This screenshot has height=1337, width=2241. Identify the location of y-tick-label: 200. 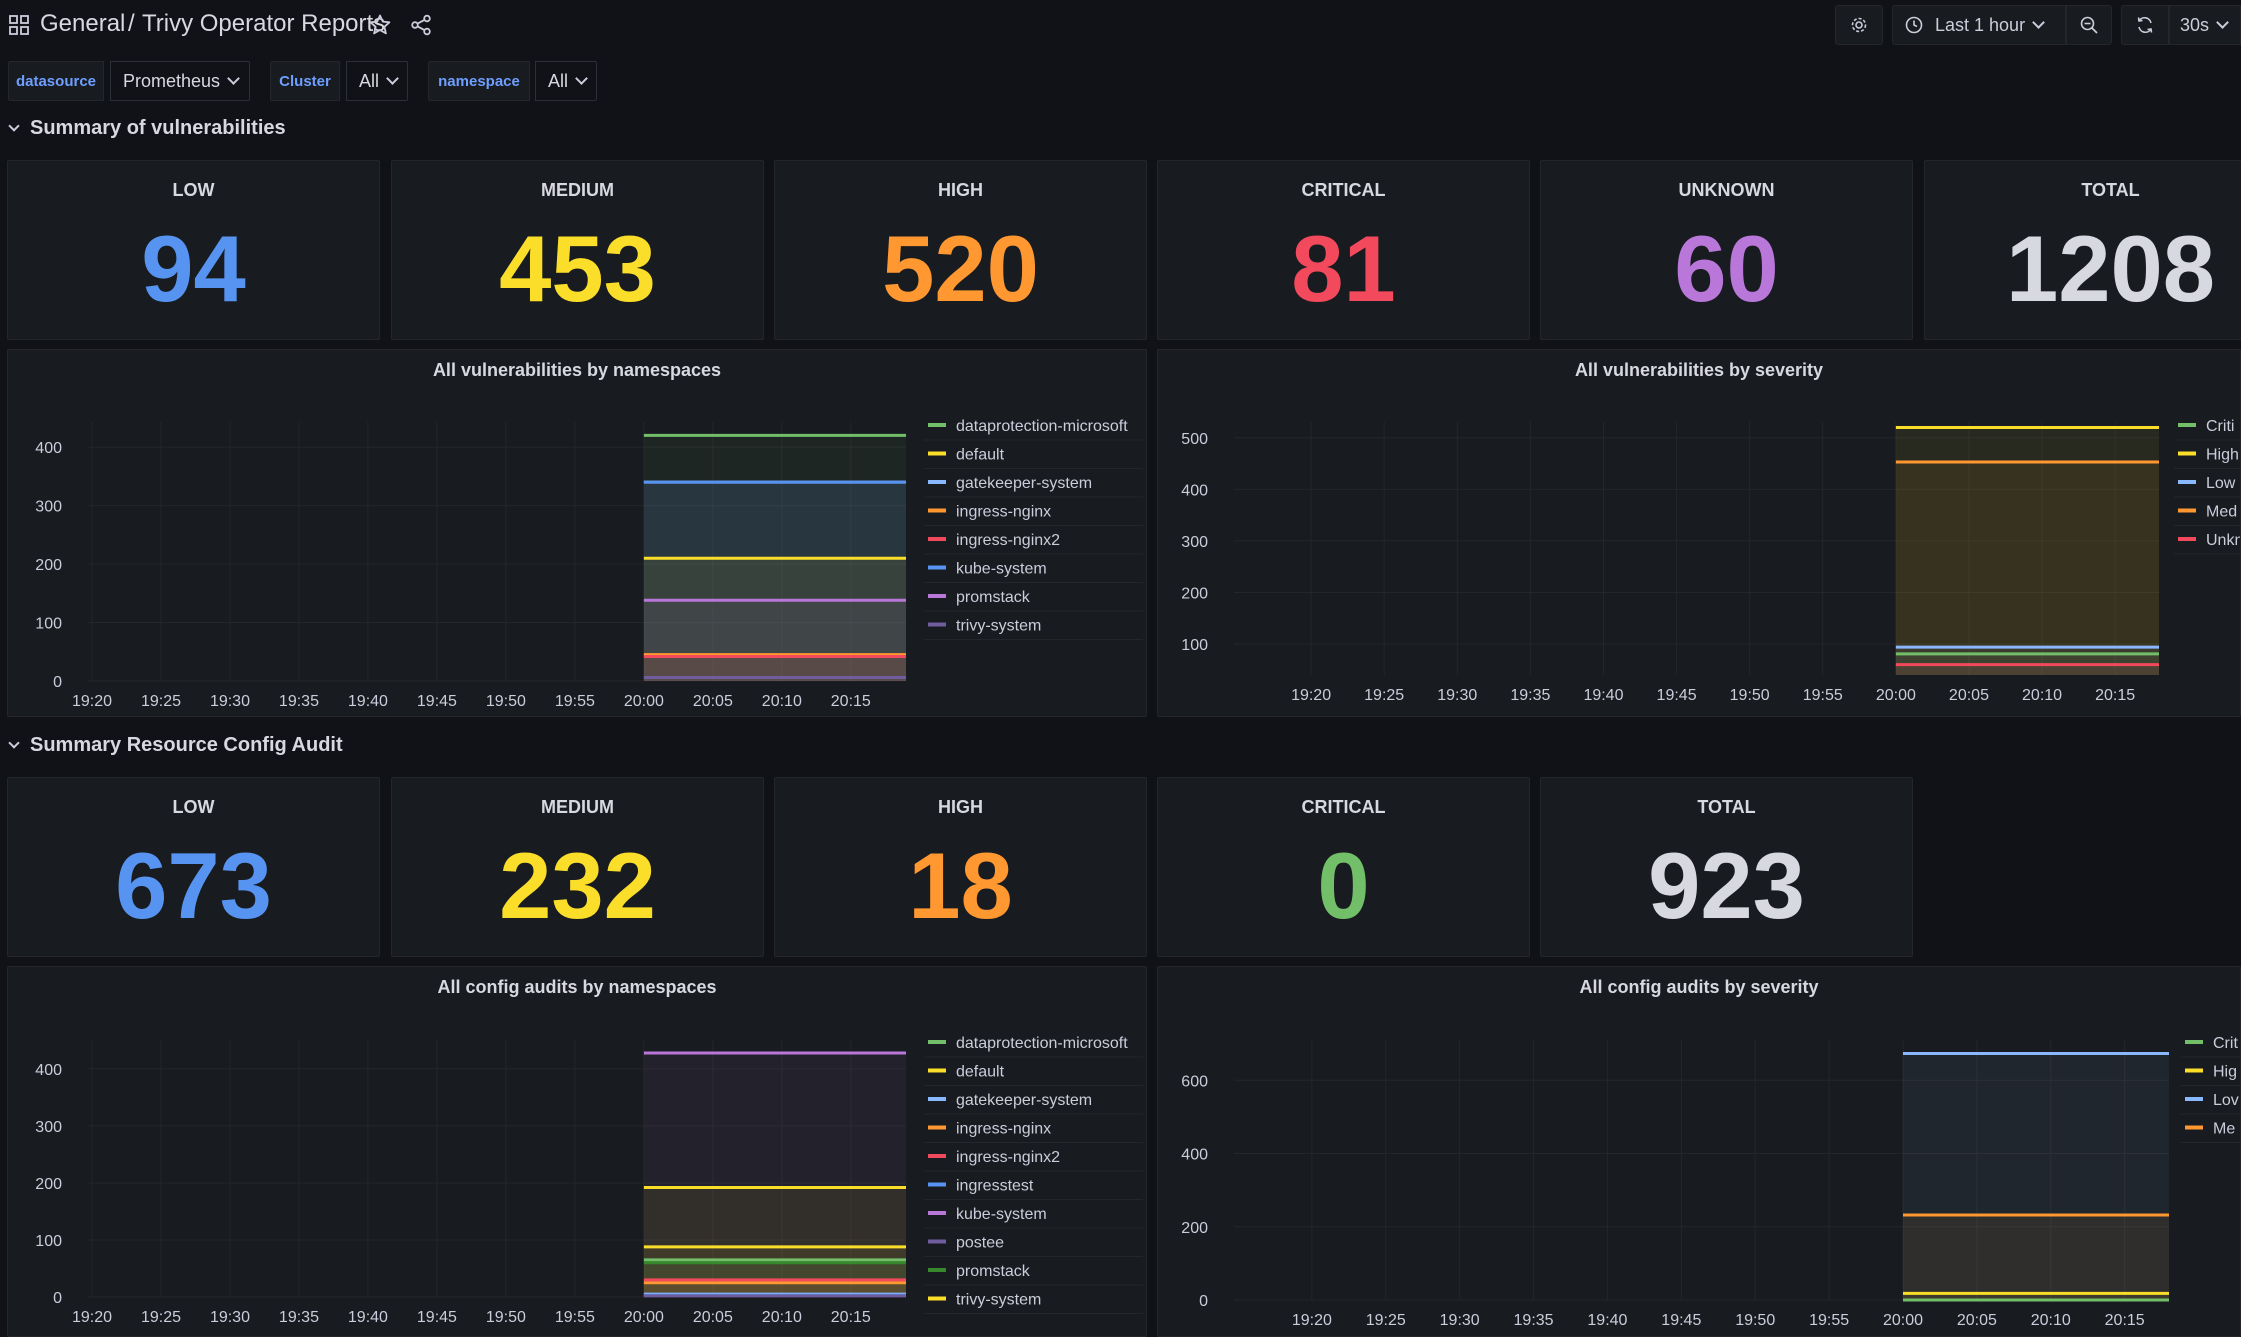
(48, 1184).